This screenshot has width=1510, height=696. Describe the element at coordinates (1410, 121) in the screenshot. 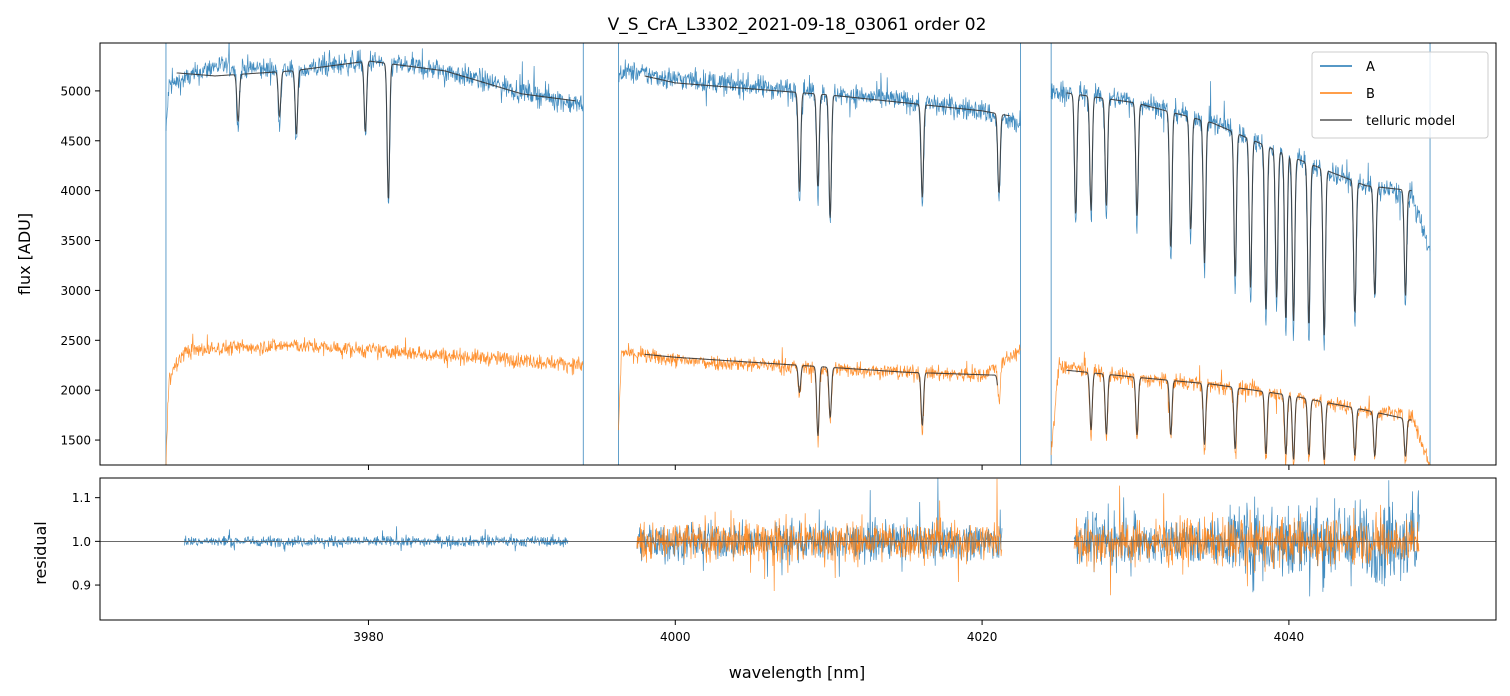

I see `legend-label-telluric: telluric model` at that location.